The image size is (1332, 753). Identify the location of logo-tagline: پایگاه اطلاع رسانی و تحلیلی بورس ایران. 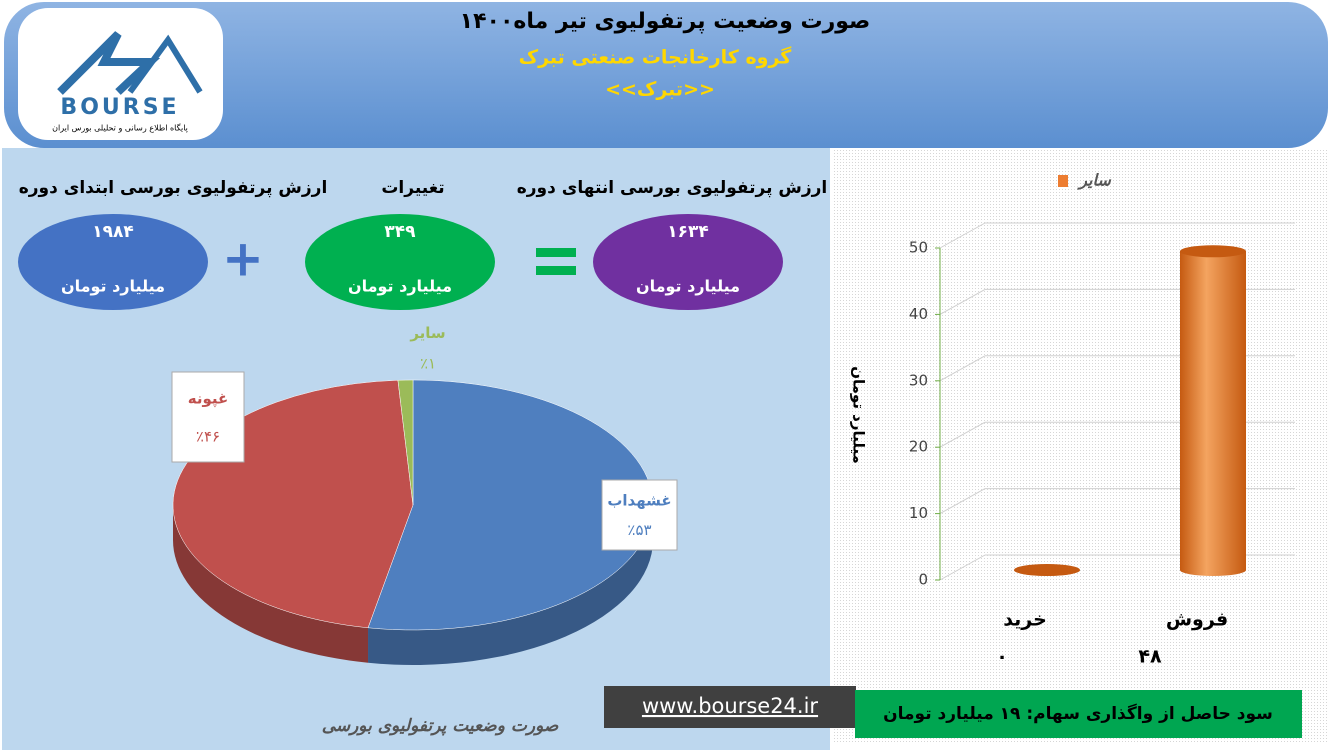
(120, 128).